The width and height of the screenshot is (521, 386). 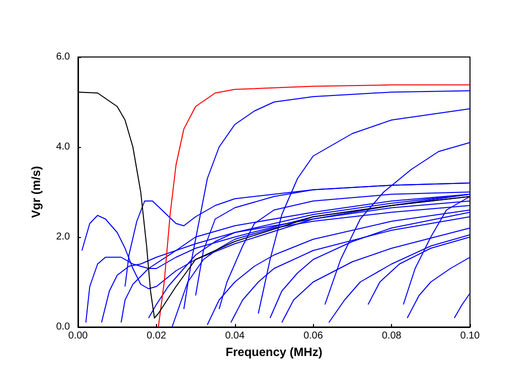 What do you see at coordinates (156, 336) in the screenshot?
I see `x-tick-label: 0.02` at bounding box center [156, 336].